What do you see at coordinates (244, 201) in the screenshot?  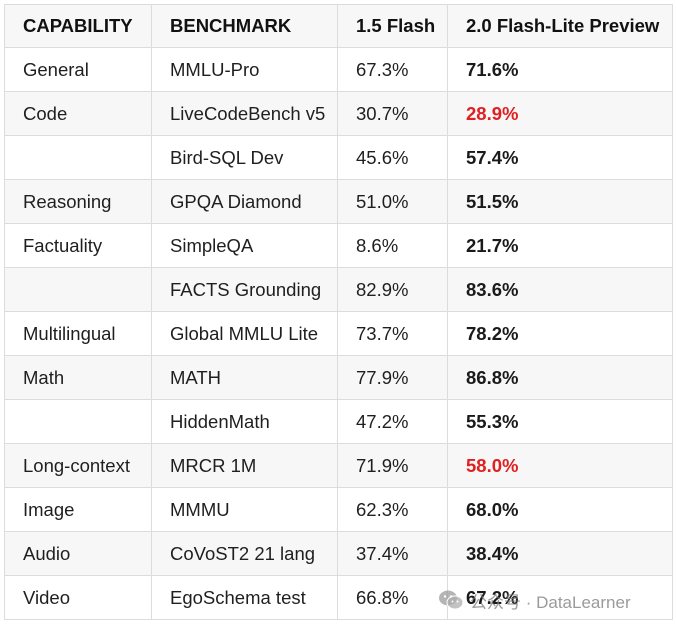 I see `cell-benchmark: GPQA Diamond` at bounding box center [244, 201].